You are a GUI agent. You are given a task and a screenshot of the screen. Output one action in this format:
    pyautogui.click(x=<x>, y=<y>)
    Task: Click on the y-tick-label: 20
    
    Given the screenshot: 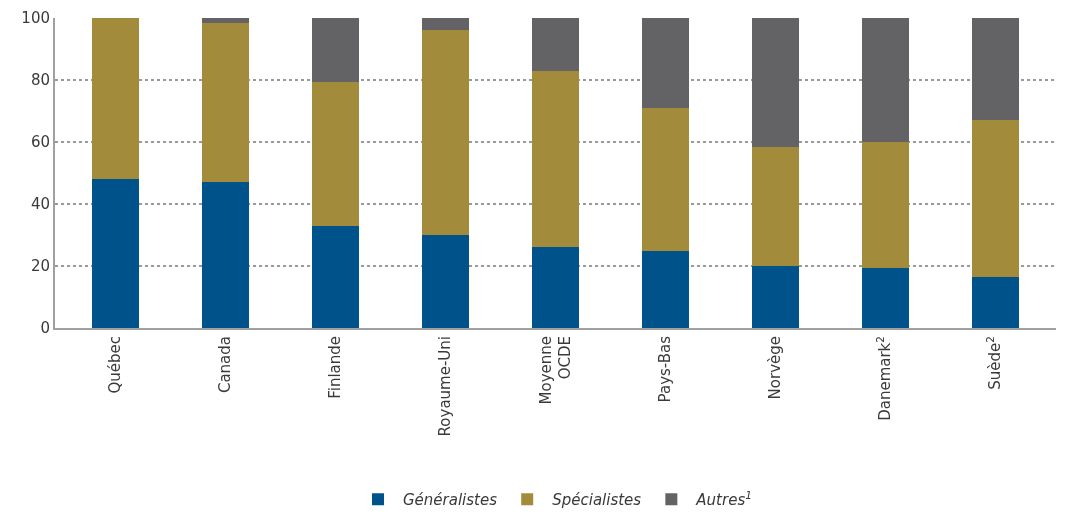 What is the action you would take?
    pyautogui.click(x=40, y=266)
    